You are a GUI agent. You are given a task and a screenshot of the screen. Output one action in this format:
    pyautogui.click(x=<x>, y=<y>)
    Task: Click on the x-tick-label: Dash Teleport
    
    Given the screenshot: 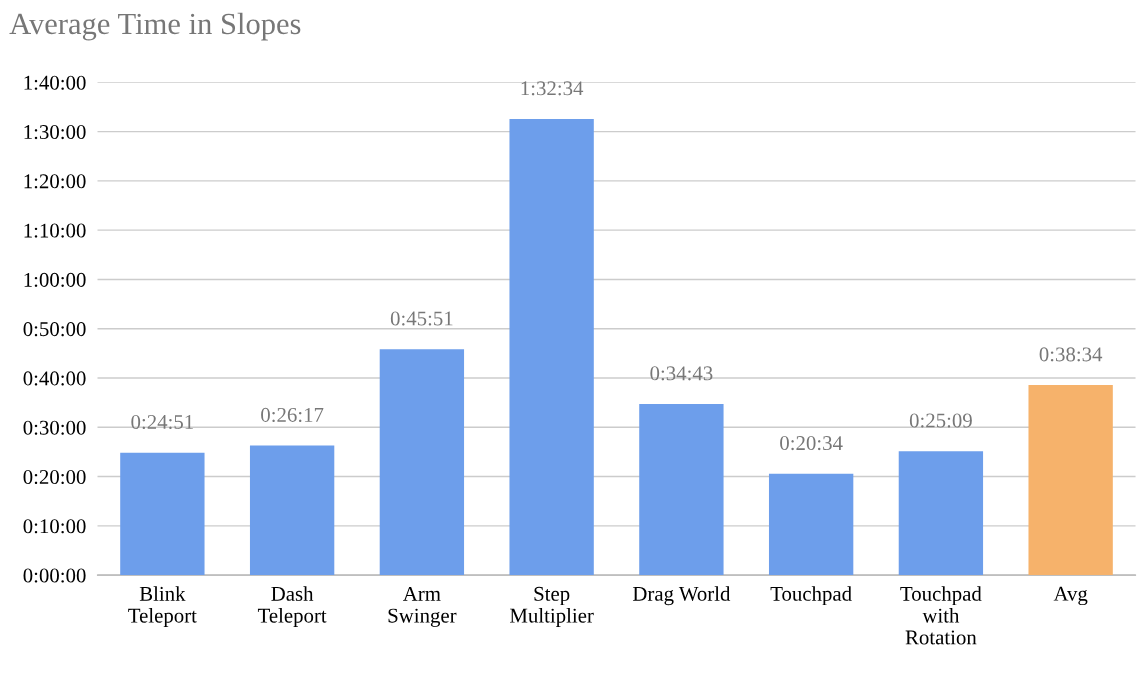 What is the action you would take?
    pyautogui.click(x=292, y=606)
    